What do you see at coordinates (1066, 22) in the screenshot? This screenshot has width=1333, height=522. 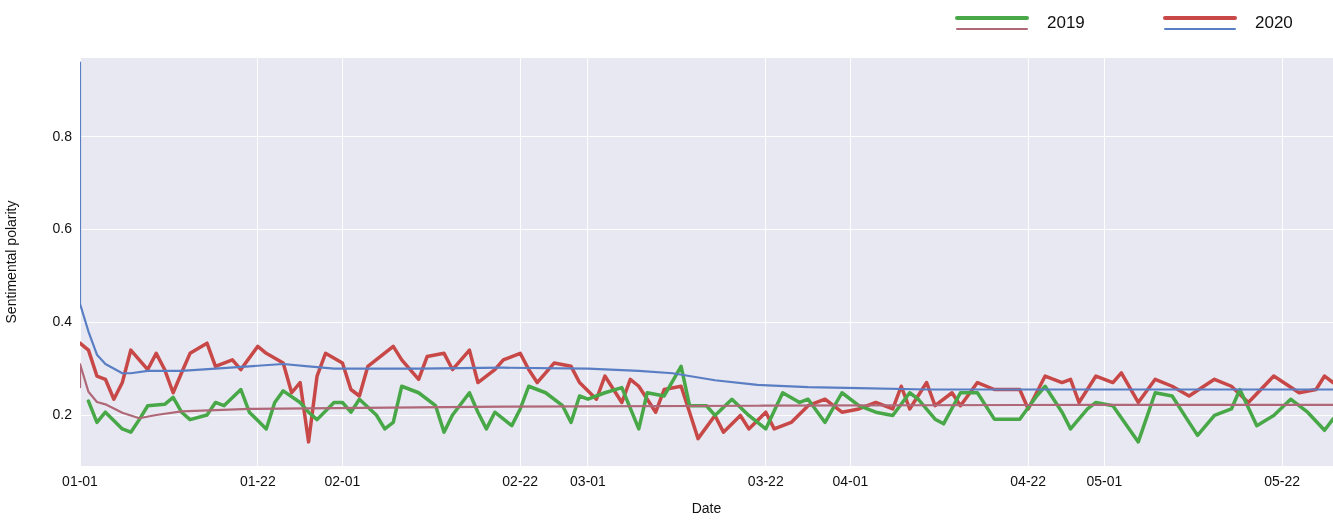 I see `legend-label: 2019` at bounding box center [1066, 22].